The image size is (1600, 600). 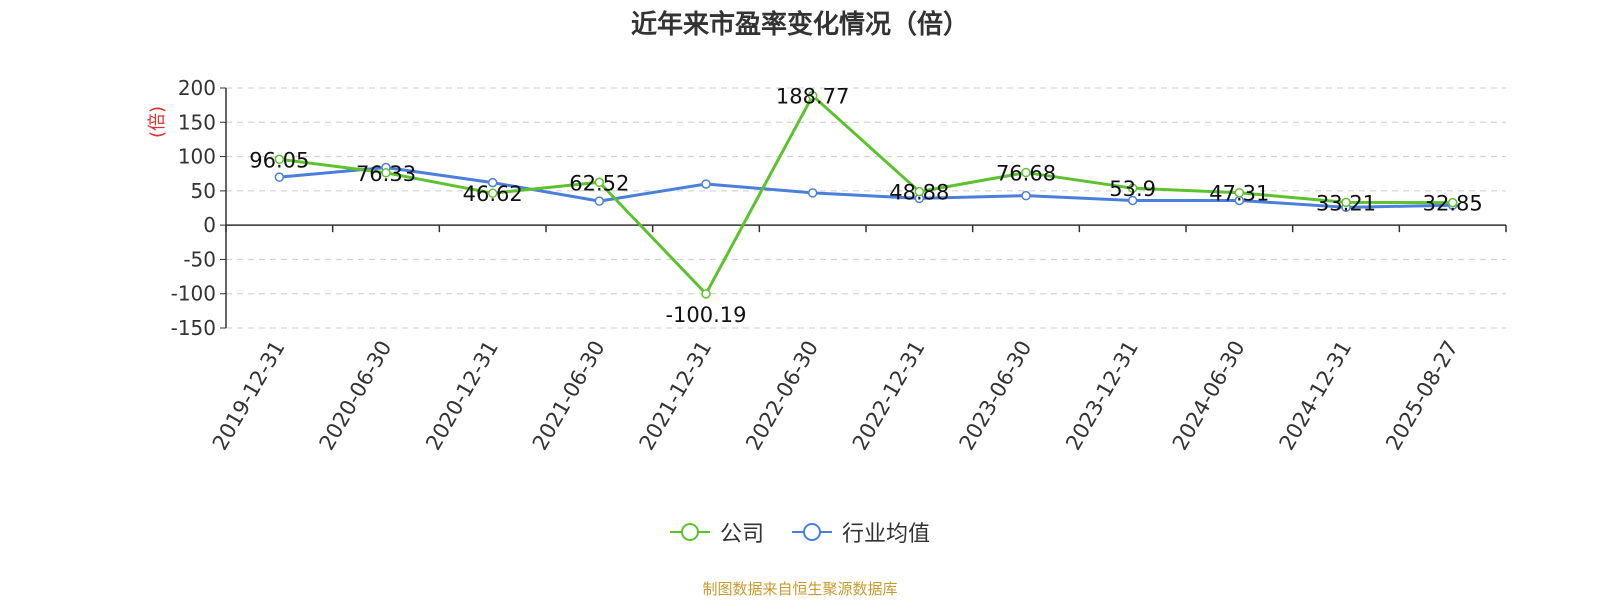 I want to click on data-label: 76.33, so click(x=386, y=174).